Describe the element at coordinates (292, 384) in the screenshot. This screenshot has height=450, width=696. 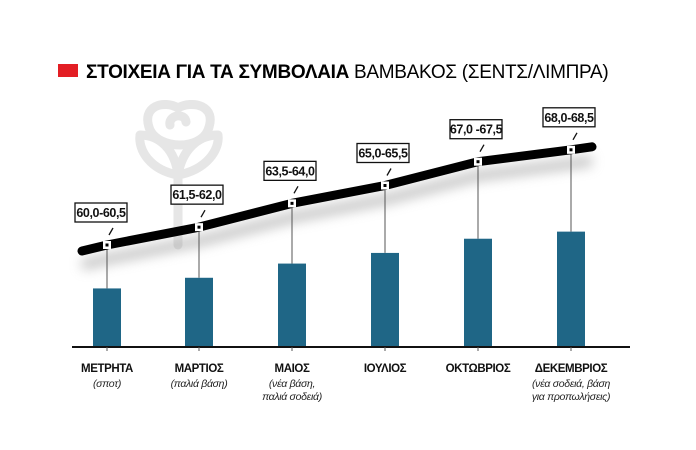
I see `category-sublabel: (νέα βάση,` at that location.